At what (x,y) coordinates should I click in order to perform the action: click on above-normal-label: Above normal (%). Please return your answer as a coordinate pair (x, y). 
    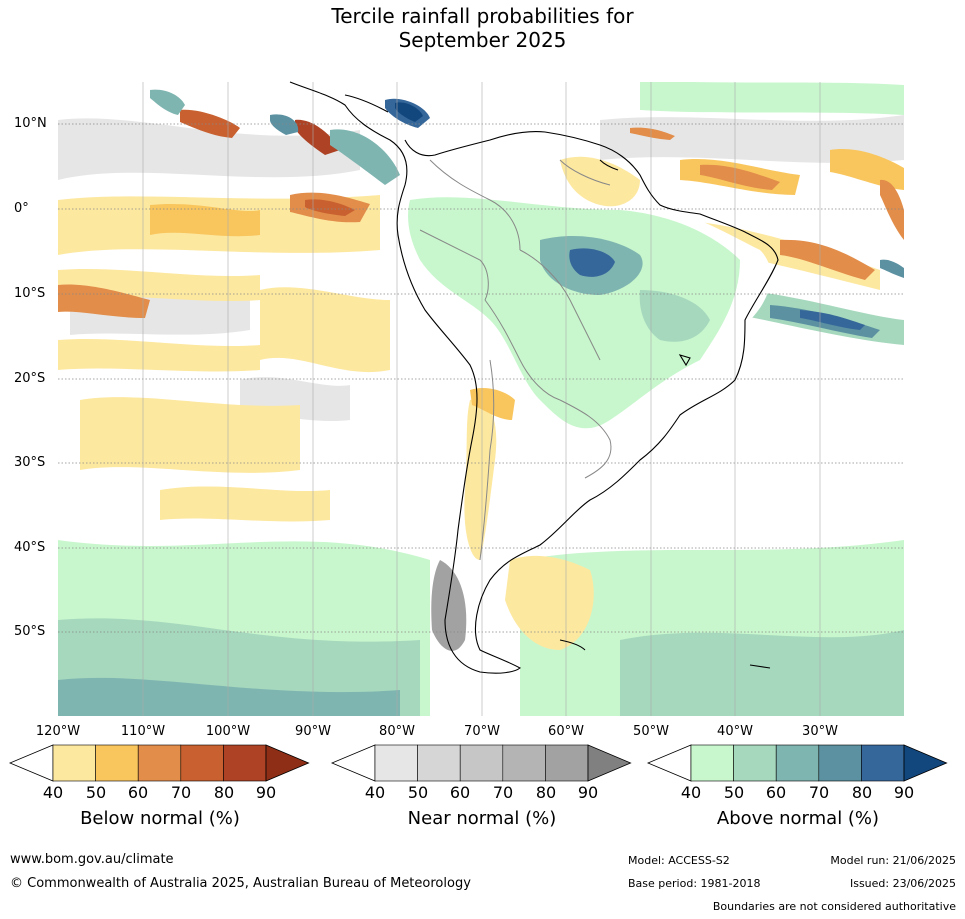
    Looking at the image, I should click on (798, 818).